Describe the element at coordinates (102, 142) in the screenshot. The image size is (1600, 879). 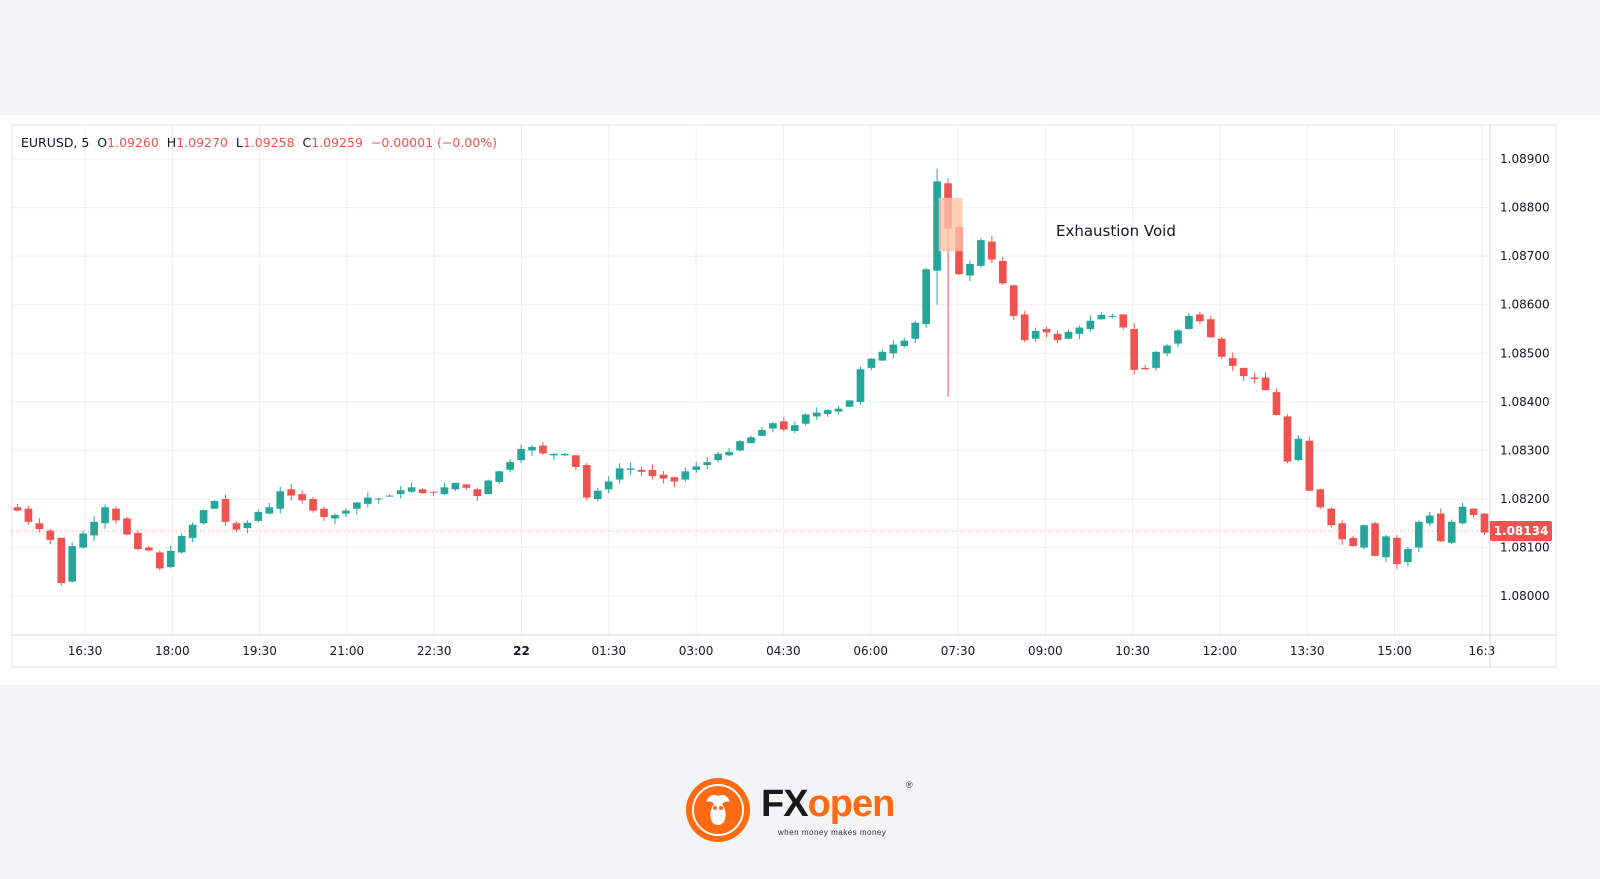
I see `open-label: O` at that location.